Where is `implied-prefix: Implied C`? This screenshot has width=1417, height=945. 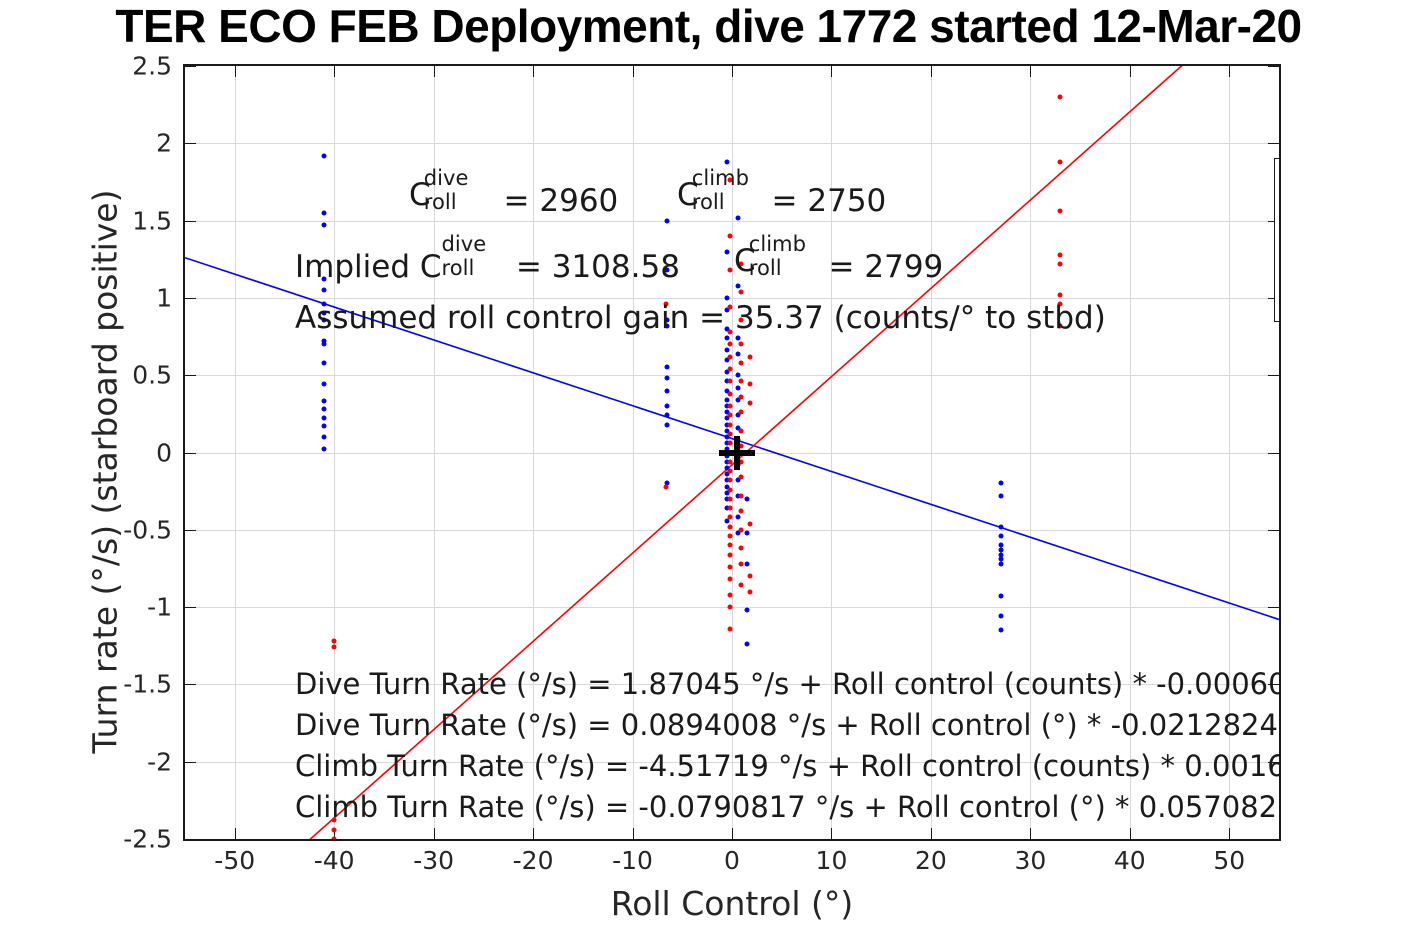 implied-prefix: Implied C is located at coordinates (368, 267).